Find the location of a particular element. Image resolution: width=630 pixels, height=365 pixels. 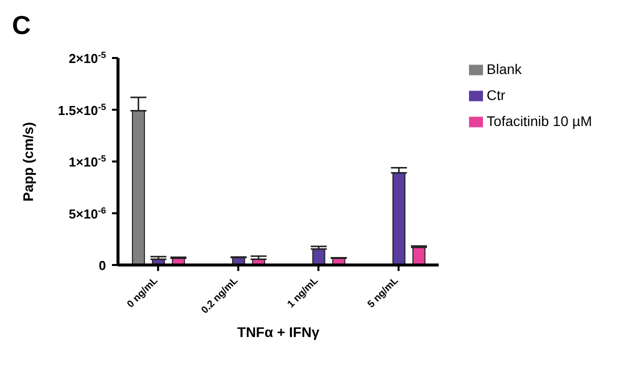

y-tick-label: 5×10$^{-6}$ is located at coordinates (87, 213).